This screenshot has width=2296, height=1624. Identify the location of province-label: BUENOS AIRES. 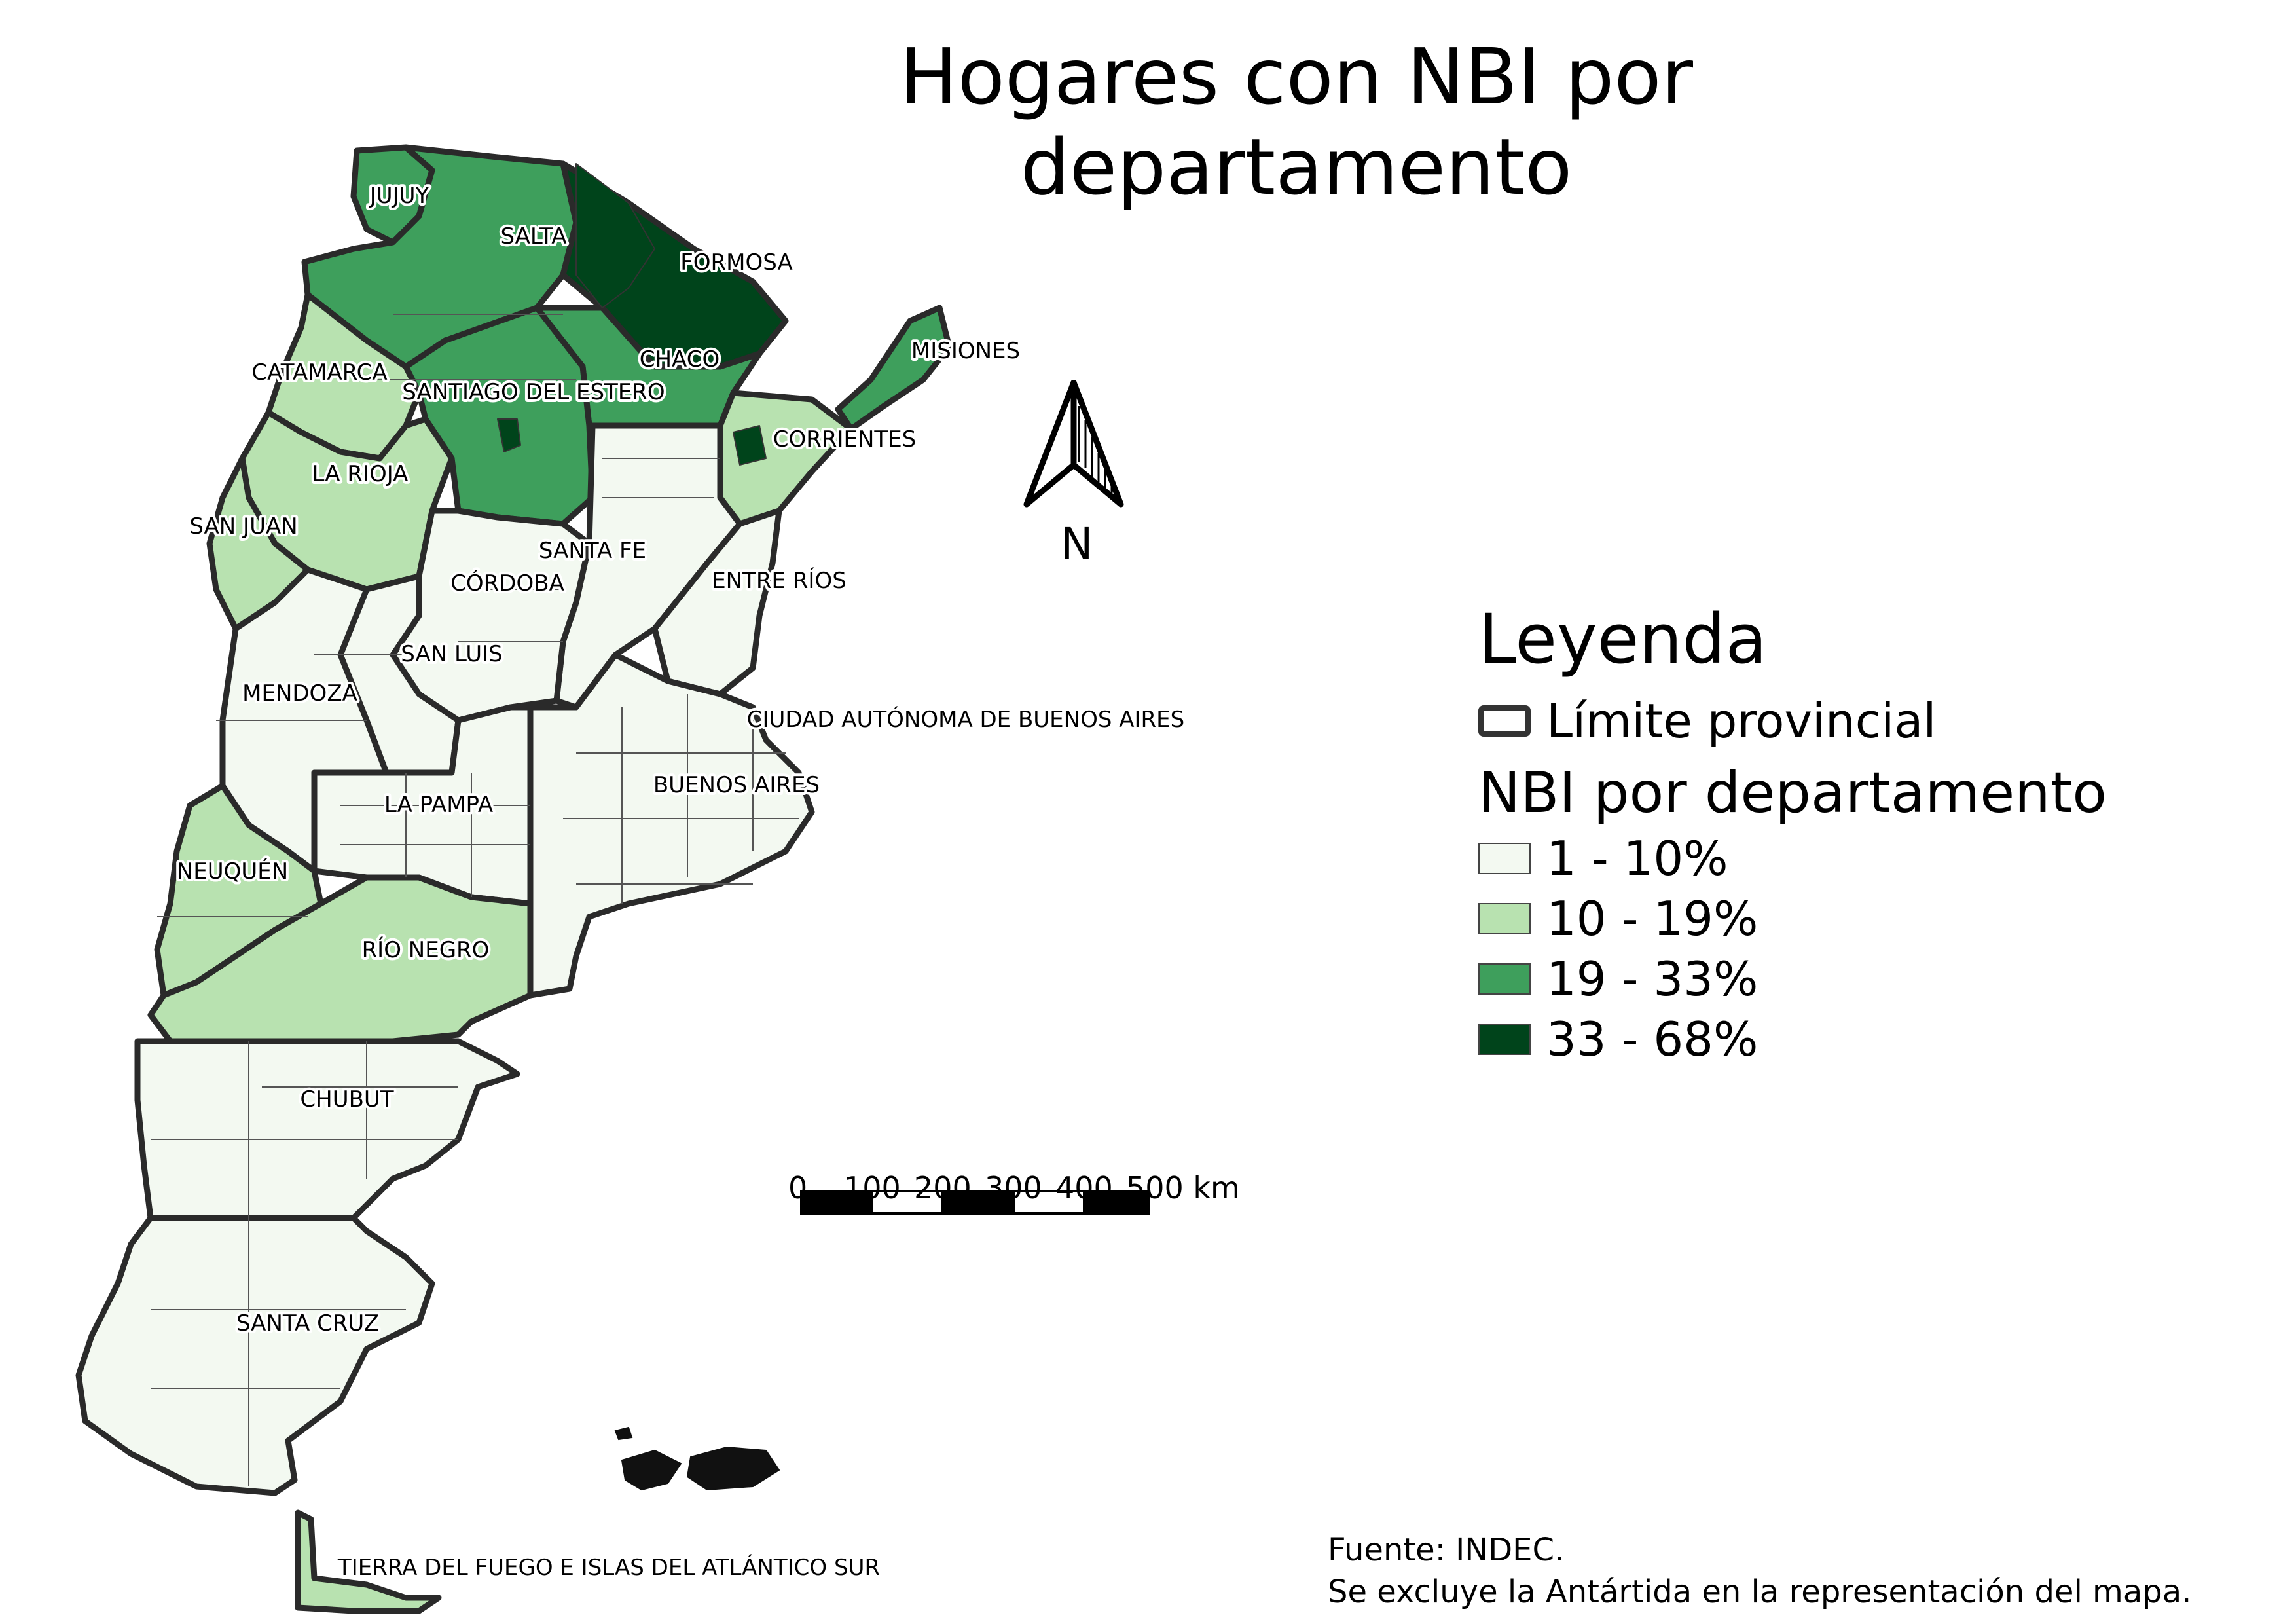
(736, 785).